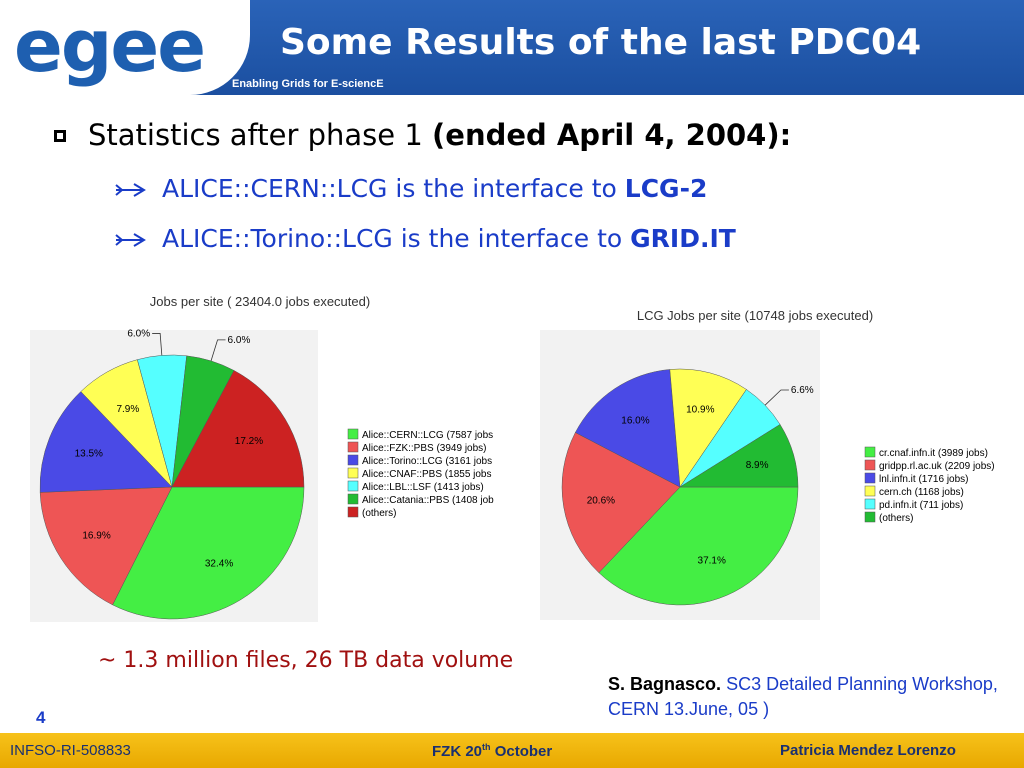 The width and height of the screenshot is (1024, 768). I want to click on sub-bullet-bold: LCG-2, so click(666, 188).